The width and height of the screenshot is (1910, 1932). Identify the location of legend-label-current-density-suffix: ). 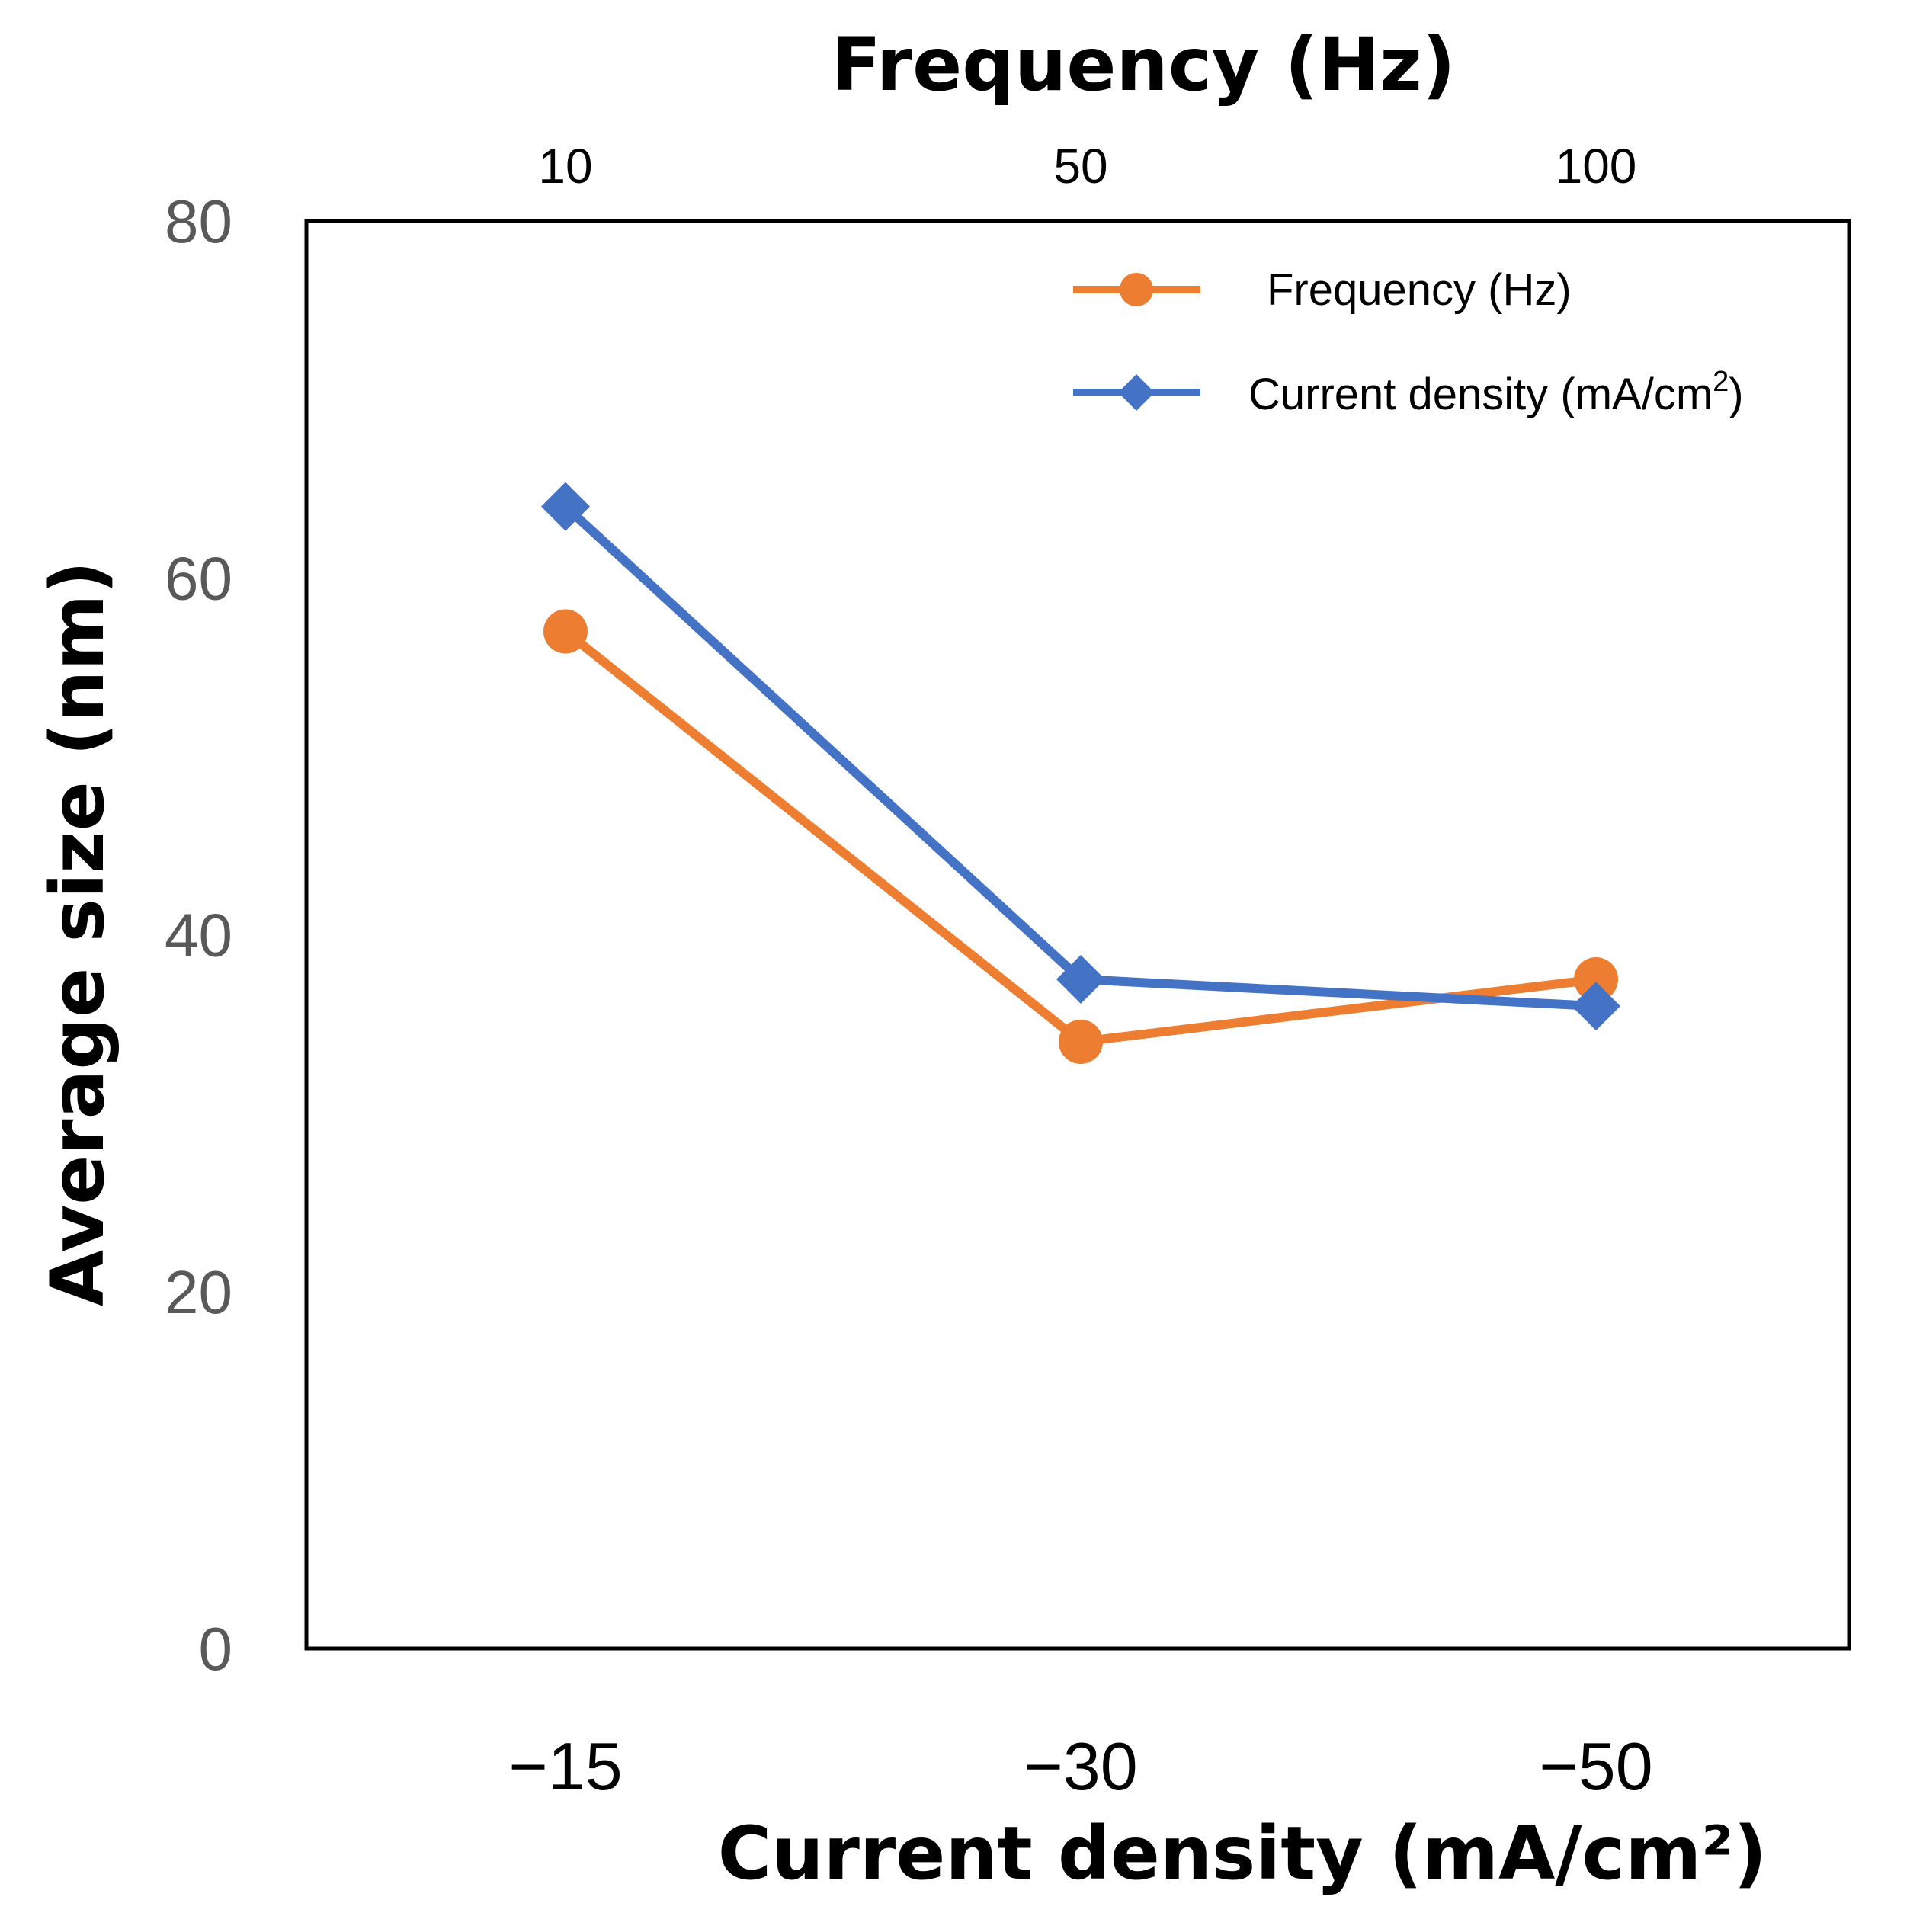
(1736, 394).